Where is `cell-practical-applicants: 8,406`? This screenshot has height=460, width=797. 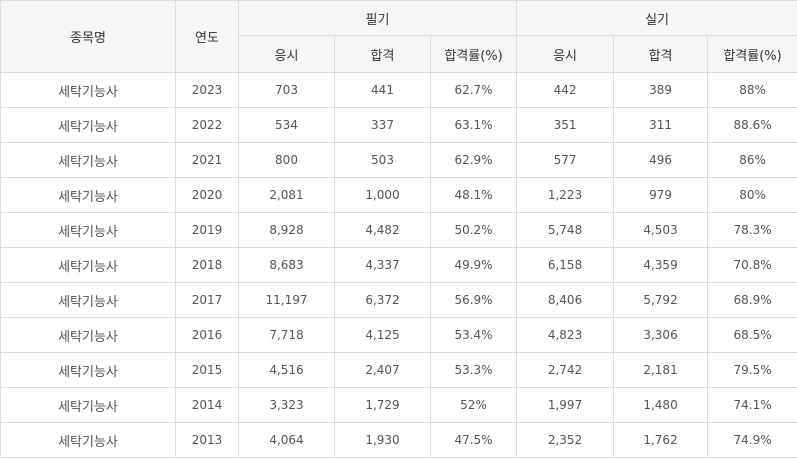 cell-practical-applicants: 8,406 is located at coordinates (565, 300).